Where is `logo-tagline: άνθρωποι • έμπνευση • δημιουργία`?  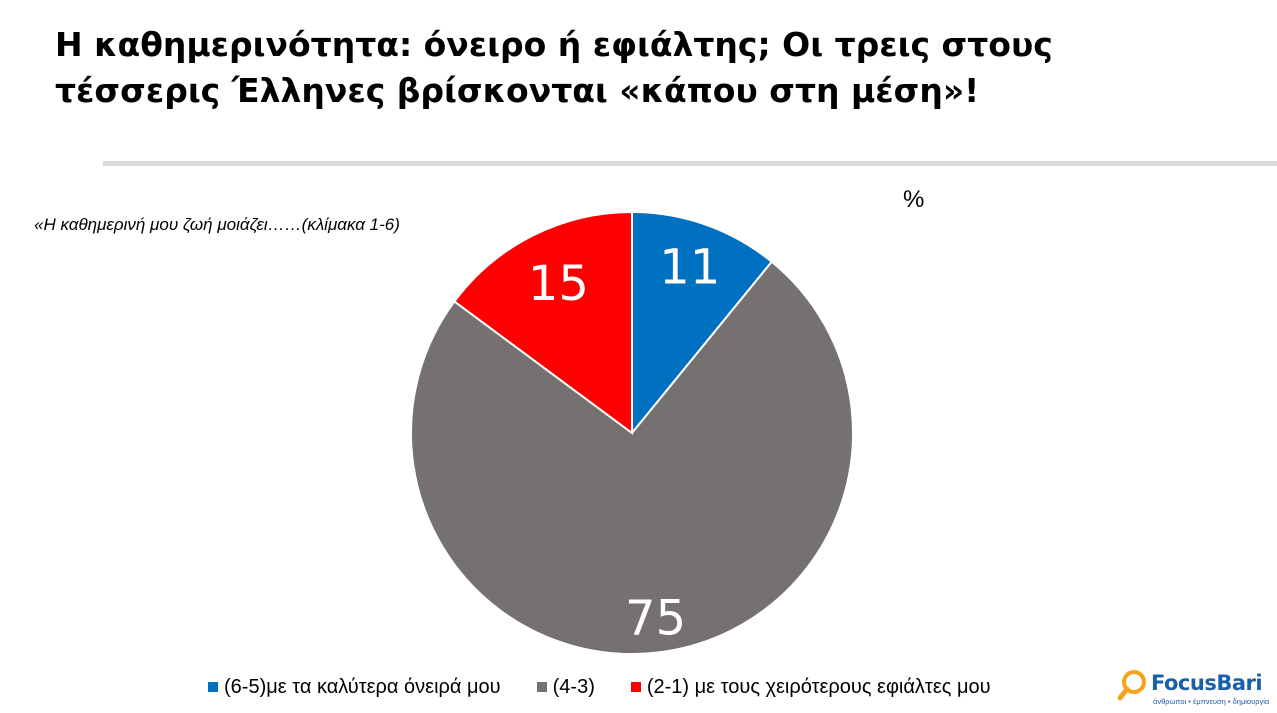
logo-tagline: άνθρωποι • έμπνευση • δημιουργία is located at coordinates (1211, 701).